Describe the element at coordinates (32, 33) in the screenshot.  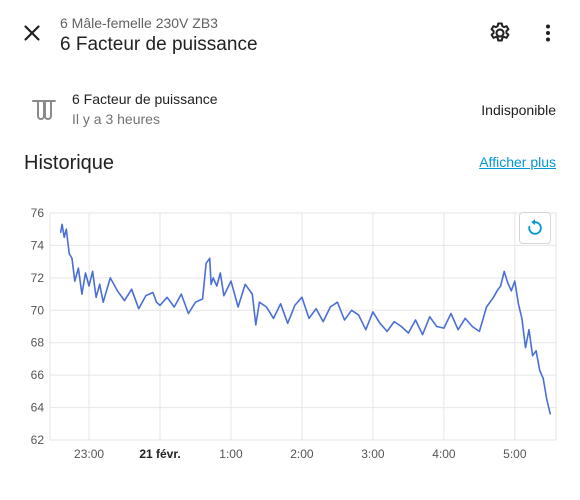
I see `close-button` at that location.